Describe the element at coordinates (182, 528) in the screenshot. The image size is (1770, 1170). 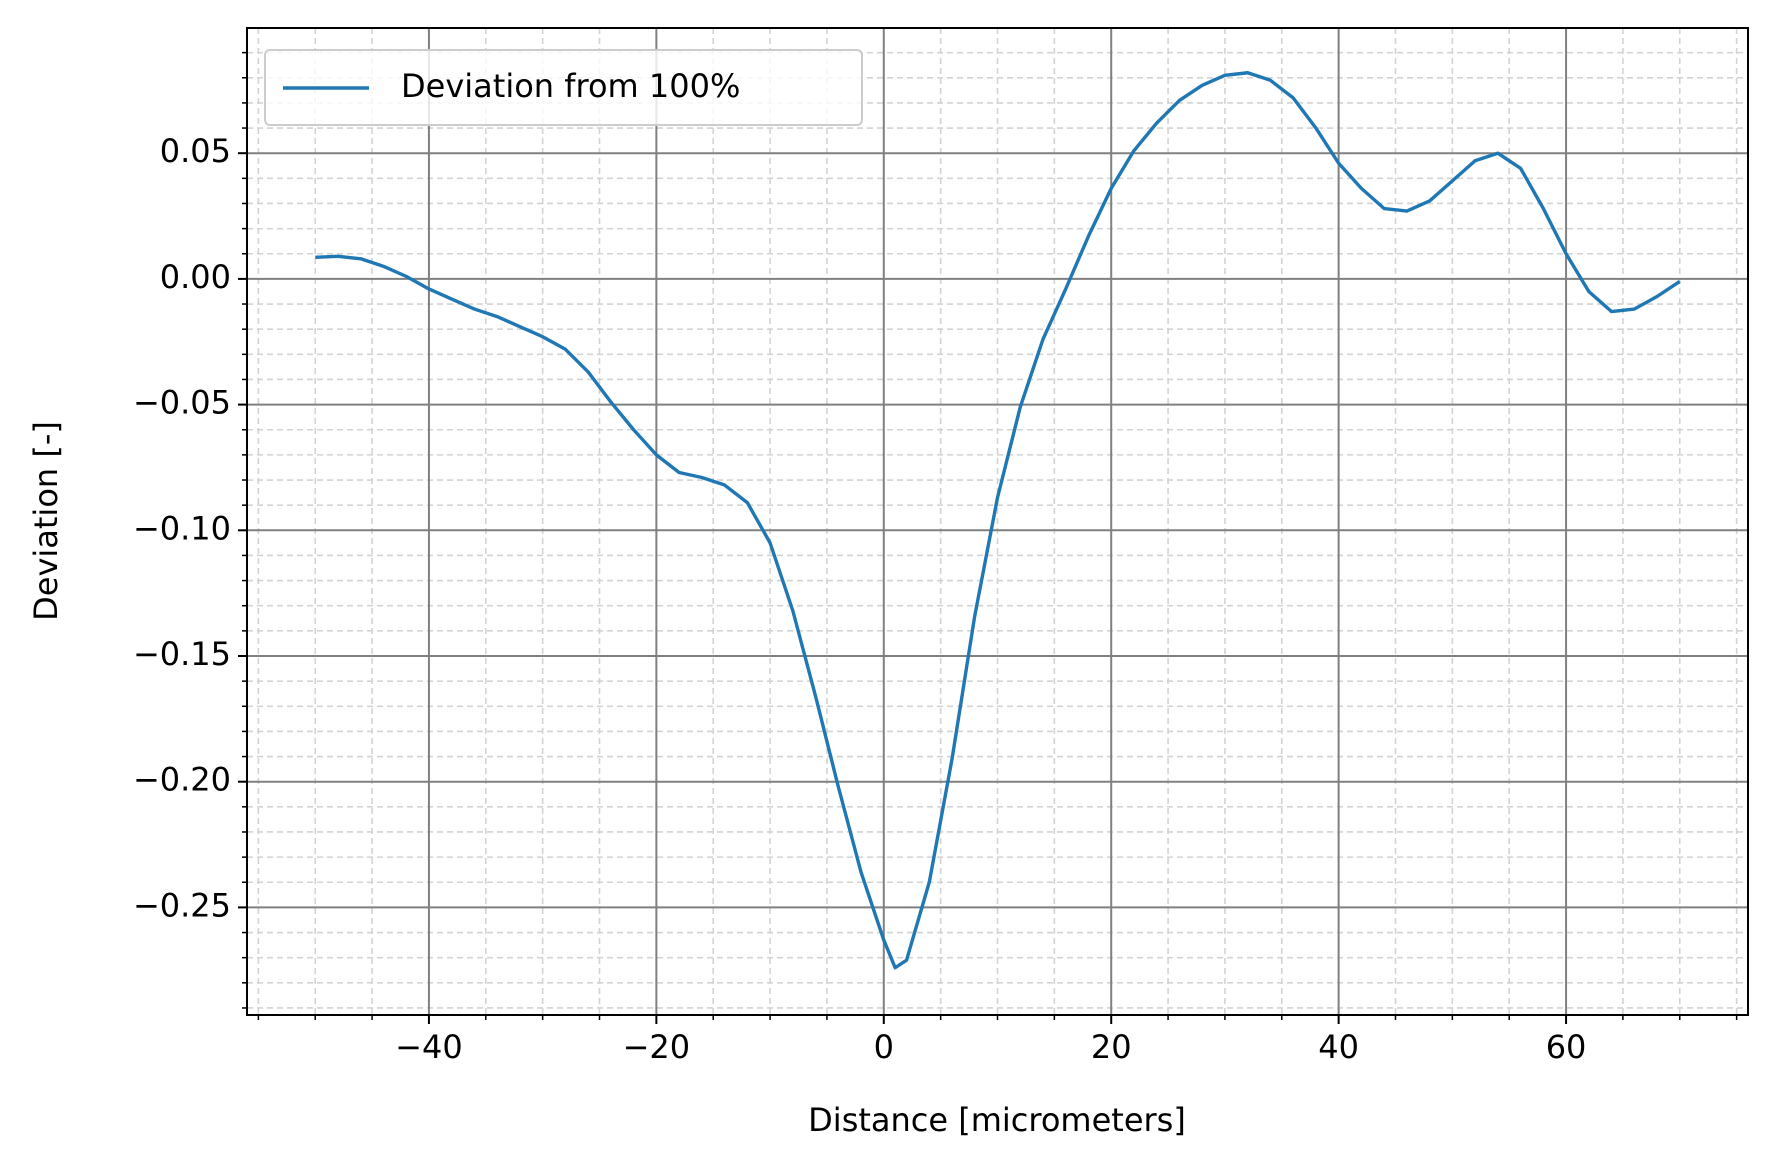
I see `y-tick-label: −0.10` at that location.